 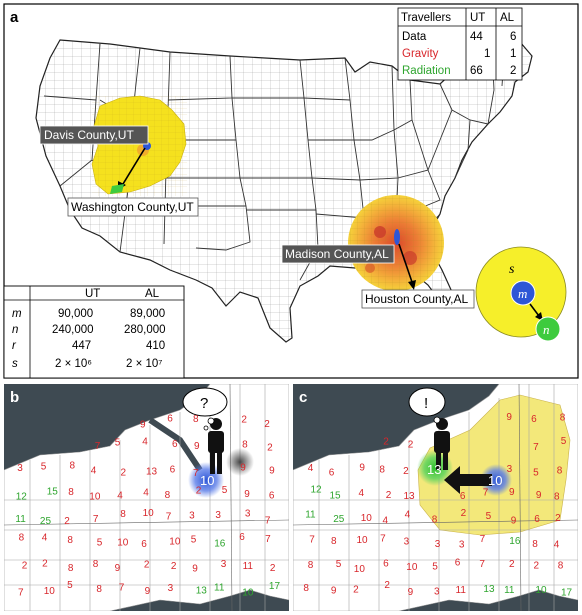 What do you see at coordinates (14, 397) in the screenshot?
I see `panel-b-letter: b` at bounding box center [14, 397].